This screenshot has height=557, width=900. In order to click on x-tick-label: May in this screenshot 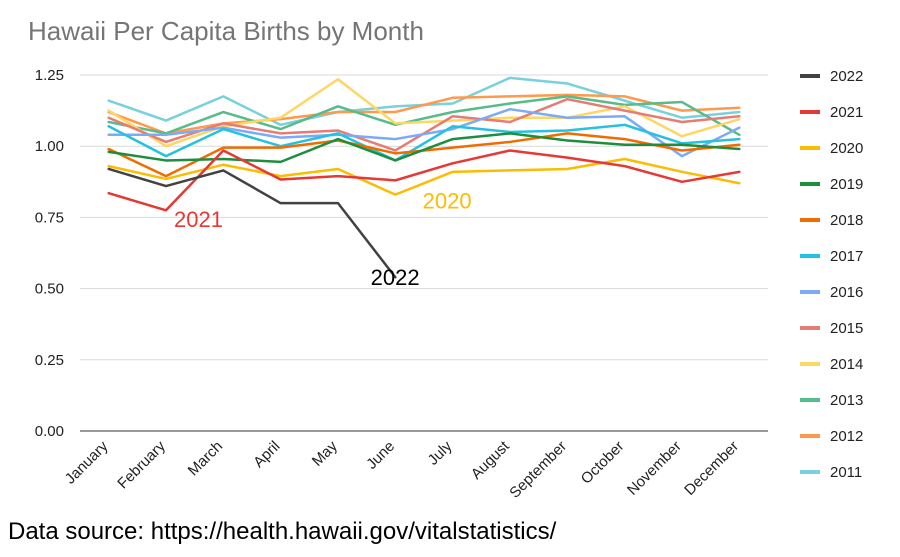, I will do `click(325, 453)`.